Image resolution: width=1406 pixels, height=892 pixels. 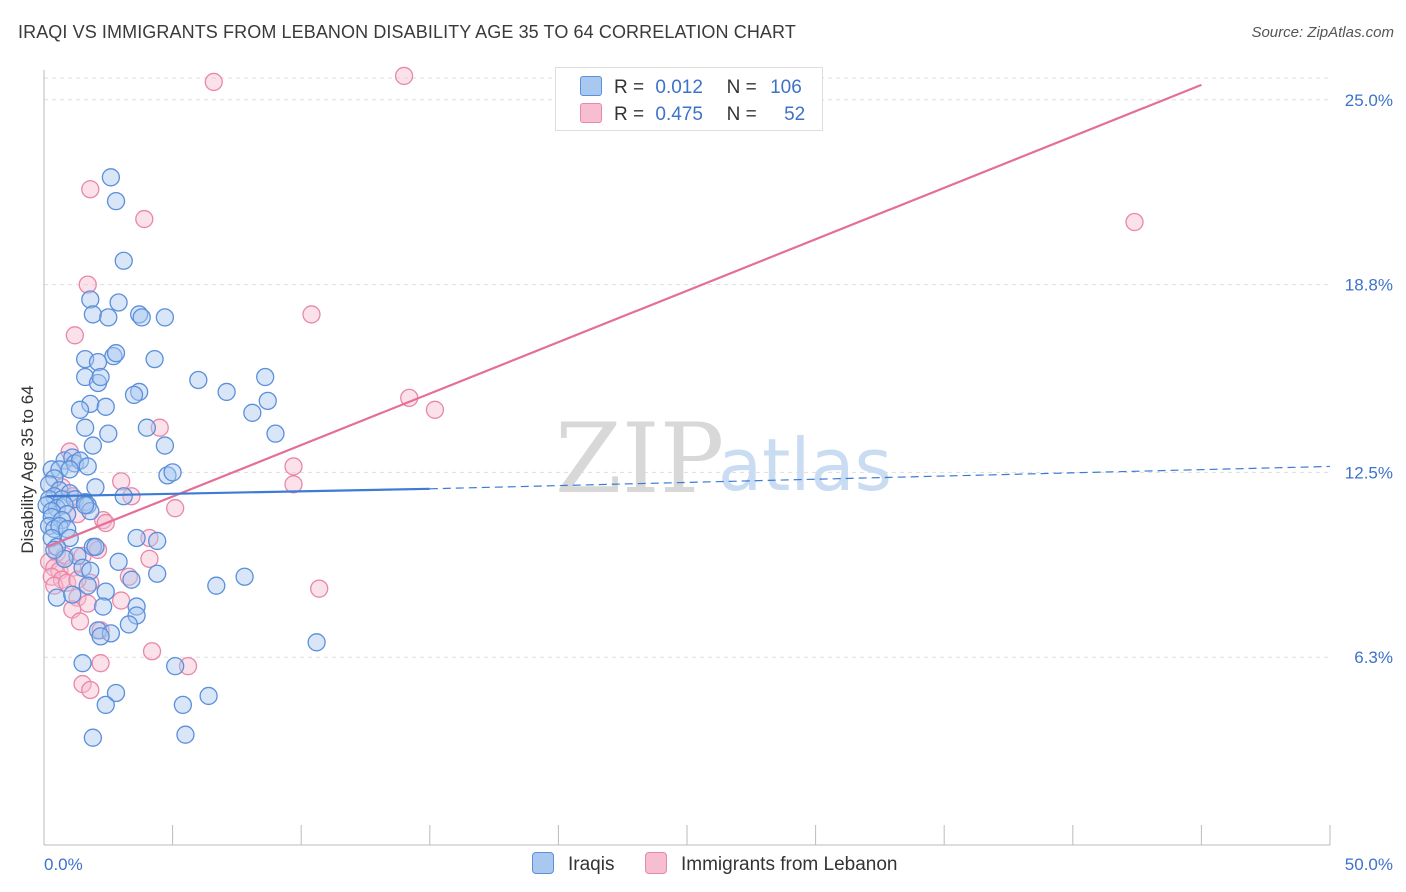 I want to click on legend-n-value: 52, so click(x=795, y=114).